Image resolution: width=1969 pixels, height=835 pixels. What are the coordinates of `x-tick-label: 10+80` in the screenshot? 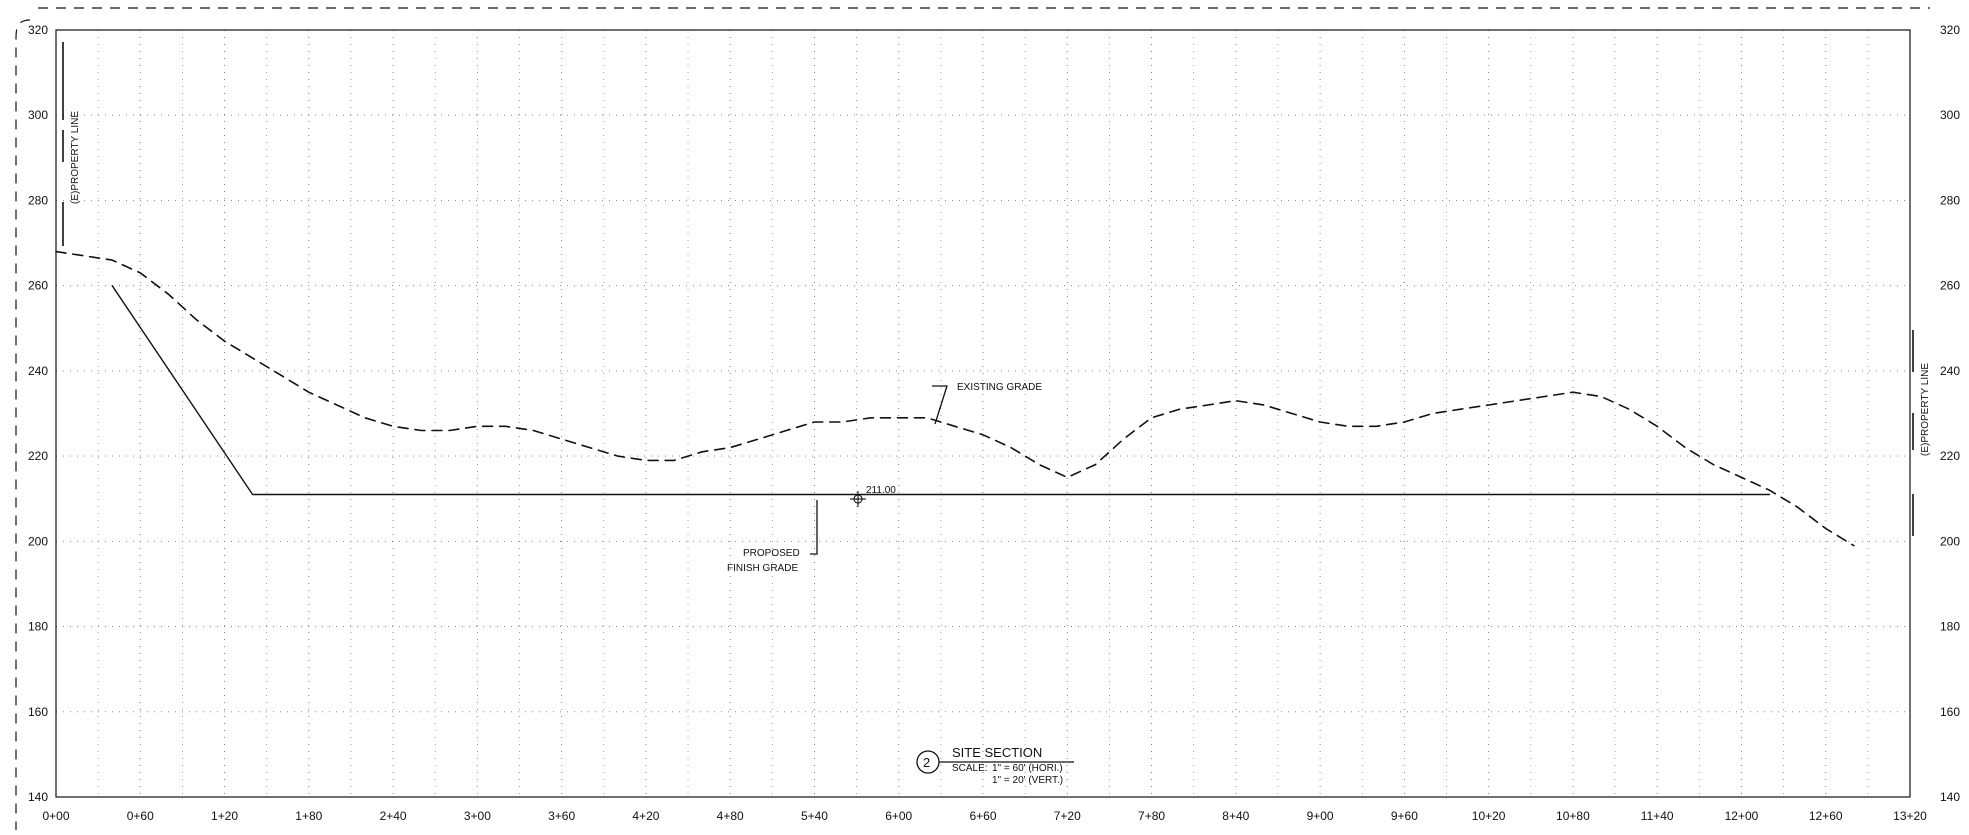 It's located at (1573, 816).